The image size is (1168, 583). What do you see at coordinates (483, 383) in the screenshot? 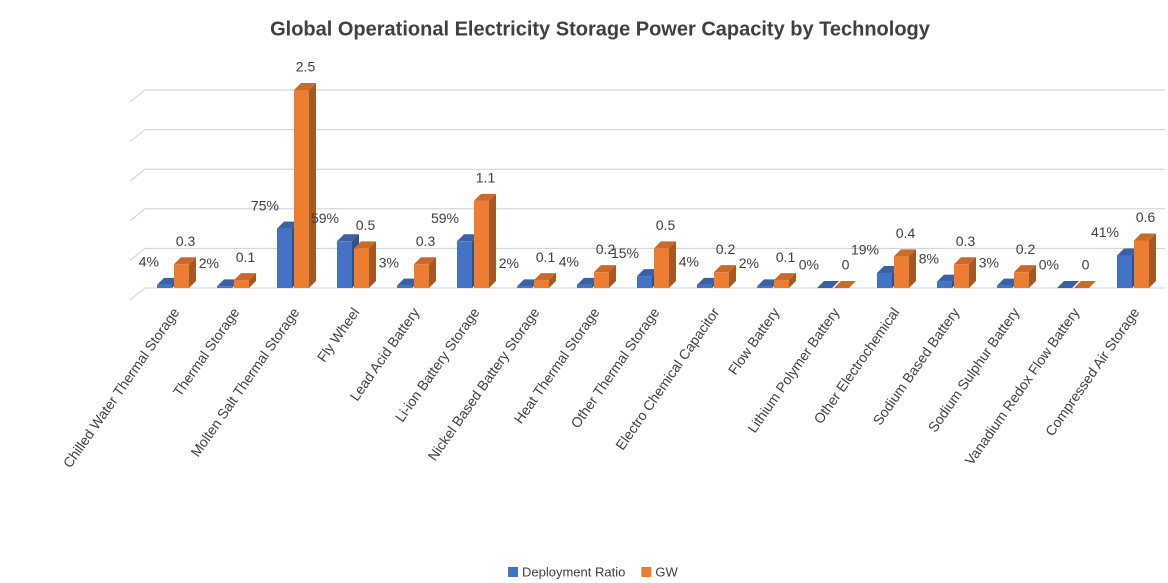
I see `x-tick-label: Nickel Based Battery Storage` at bounding box center [483, 383].